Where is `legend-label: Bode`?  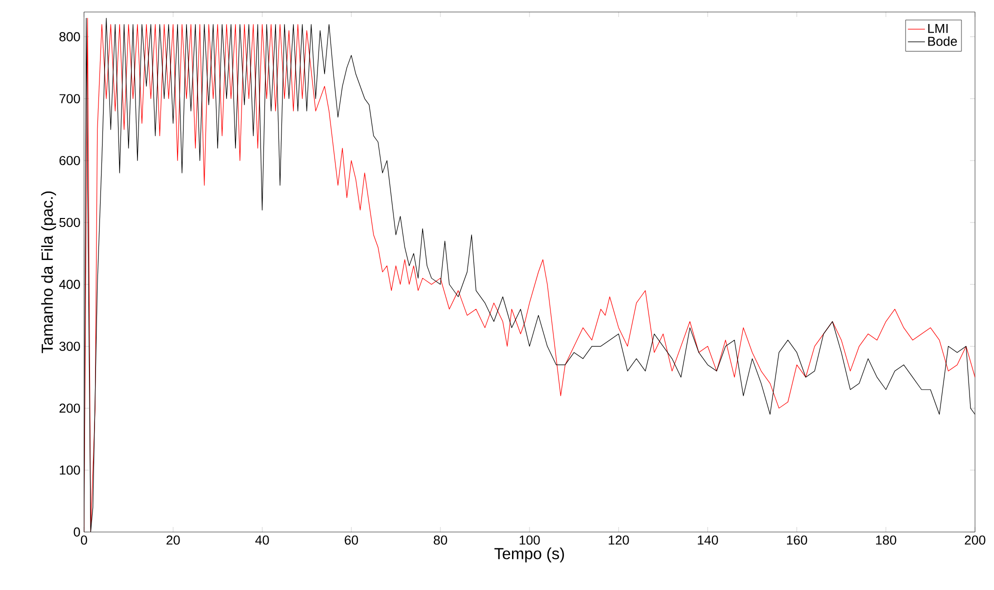 legend-label: Bode is located at coordinates (942, 41).